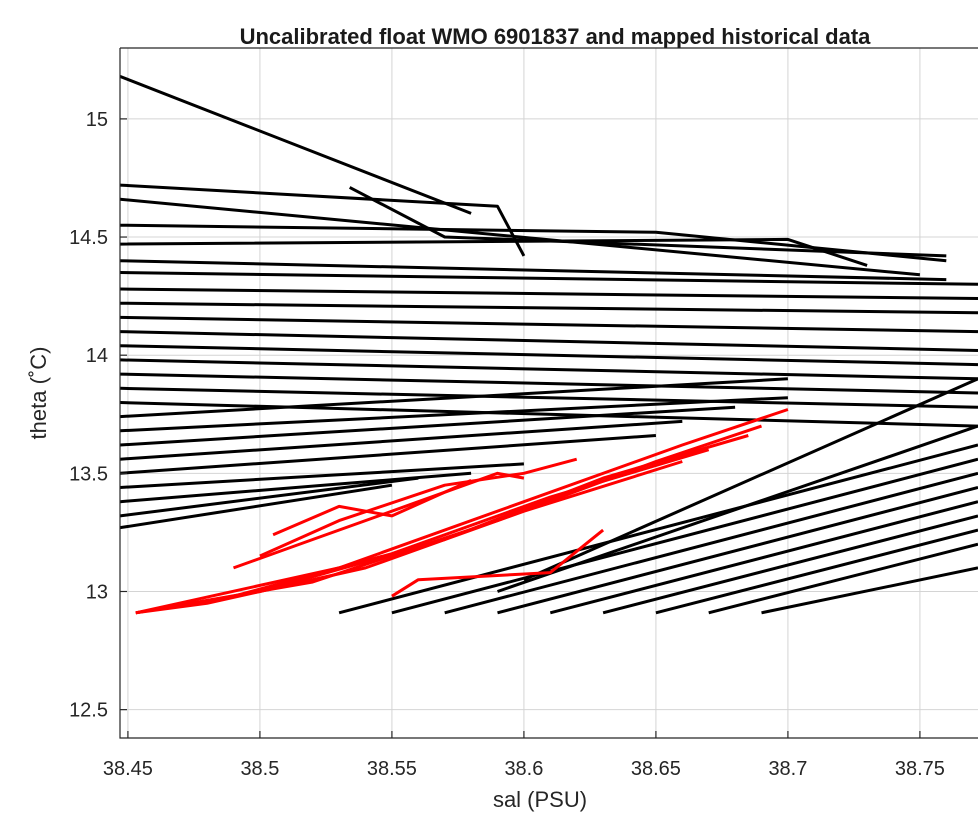  I want to click on x-axis-label: sal (PSU), so click(540, 799).